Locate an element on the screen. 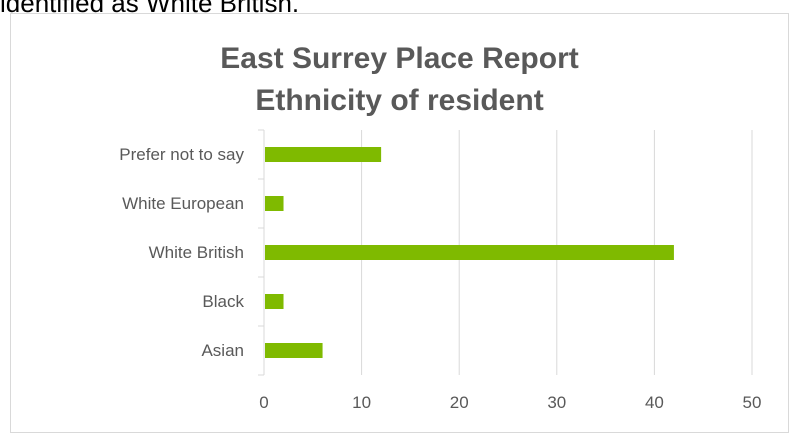 The image size is (801, 433). chart-subtitle: Ethnicity of resident is located at coordinates (399, 100).